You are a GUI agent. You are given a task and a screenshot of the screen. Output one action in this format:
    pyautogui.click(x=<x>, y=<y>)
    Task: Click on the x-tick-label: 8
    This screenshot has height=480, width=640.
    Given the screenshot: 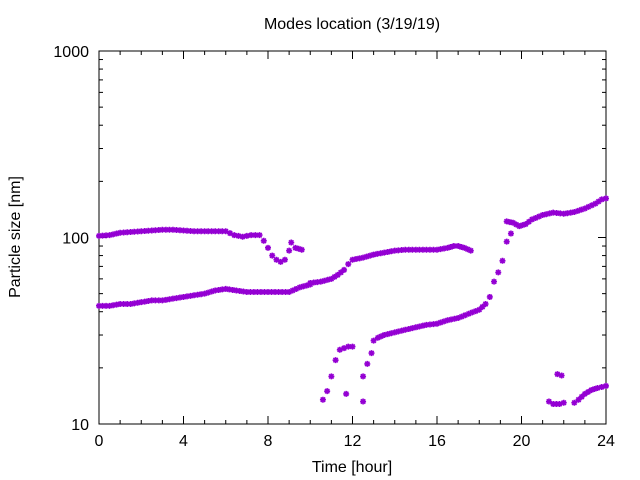 What is the action you would take?
    pyautogui.click(x=268, y=441)
    